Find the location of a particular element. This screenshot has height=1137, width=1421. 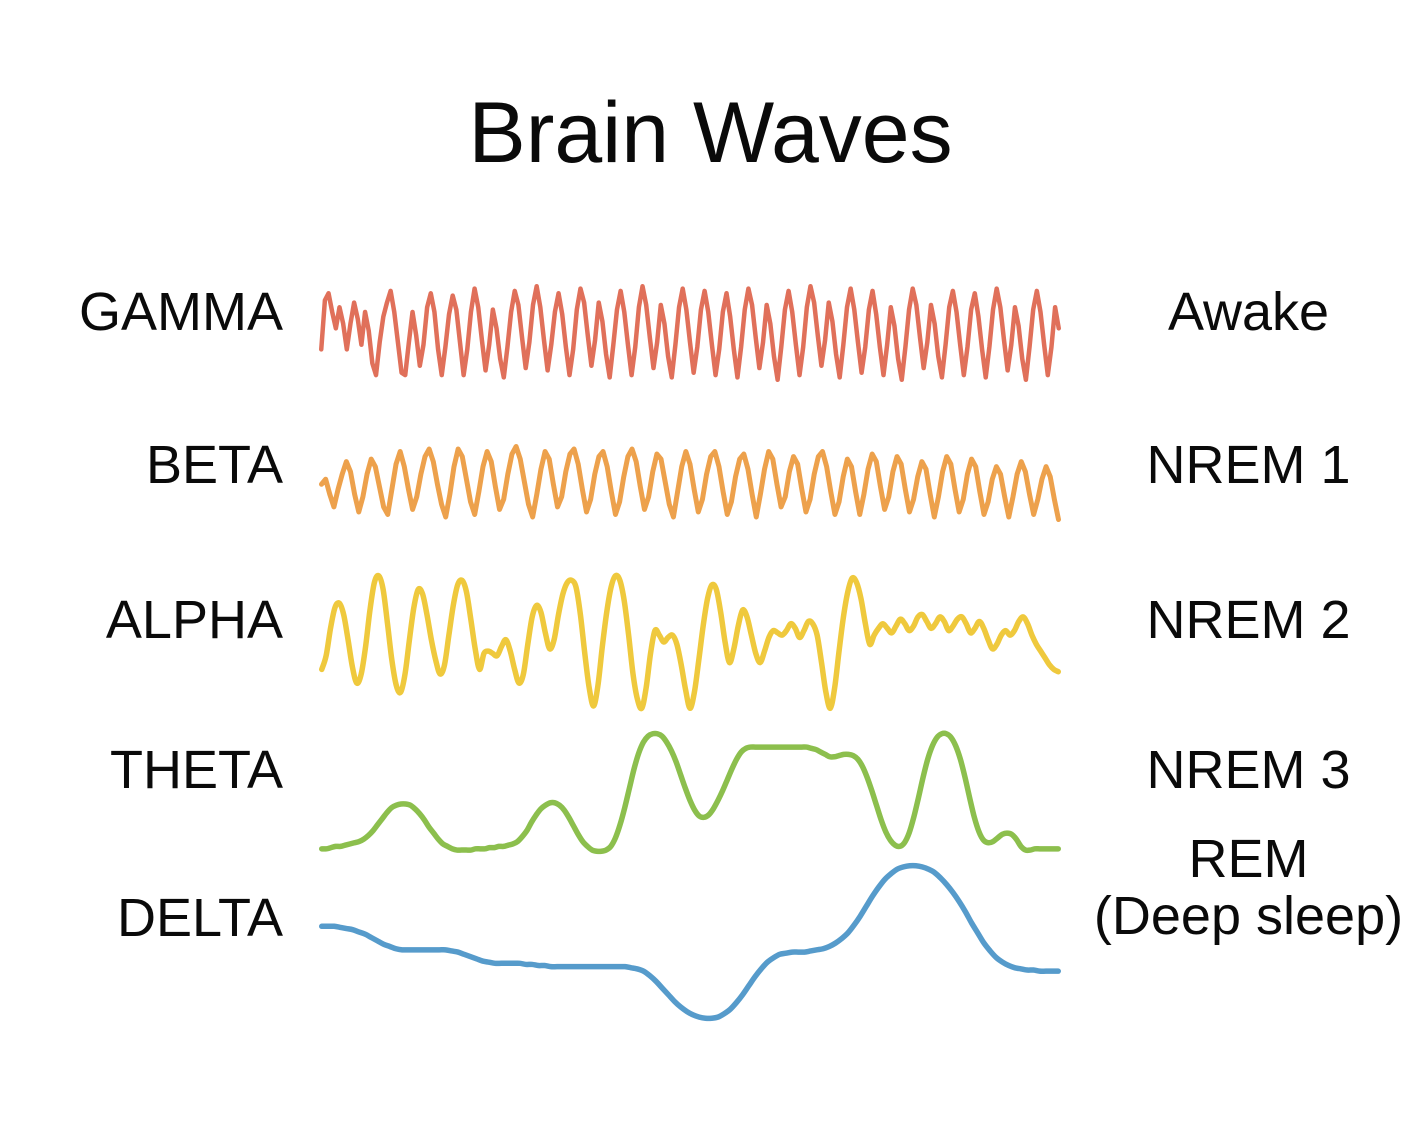

stage-label-3: NREM 3 is located at coordinates (1248, 769).